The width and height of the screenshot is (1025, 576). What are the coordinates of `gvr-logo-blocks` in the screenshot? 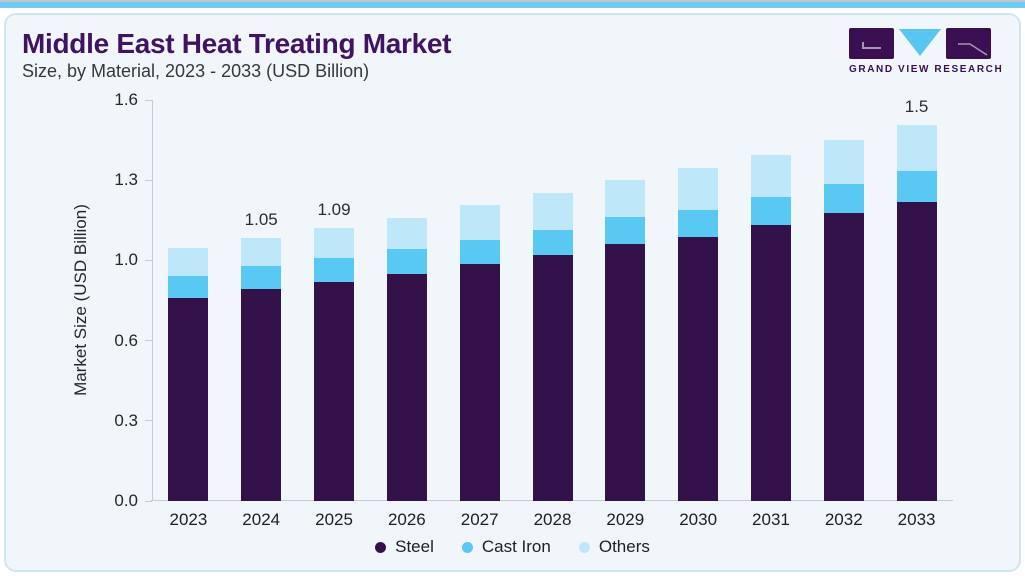 It's located at (922, 43).